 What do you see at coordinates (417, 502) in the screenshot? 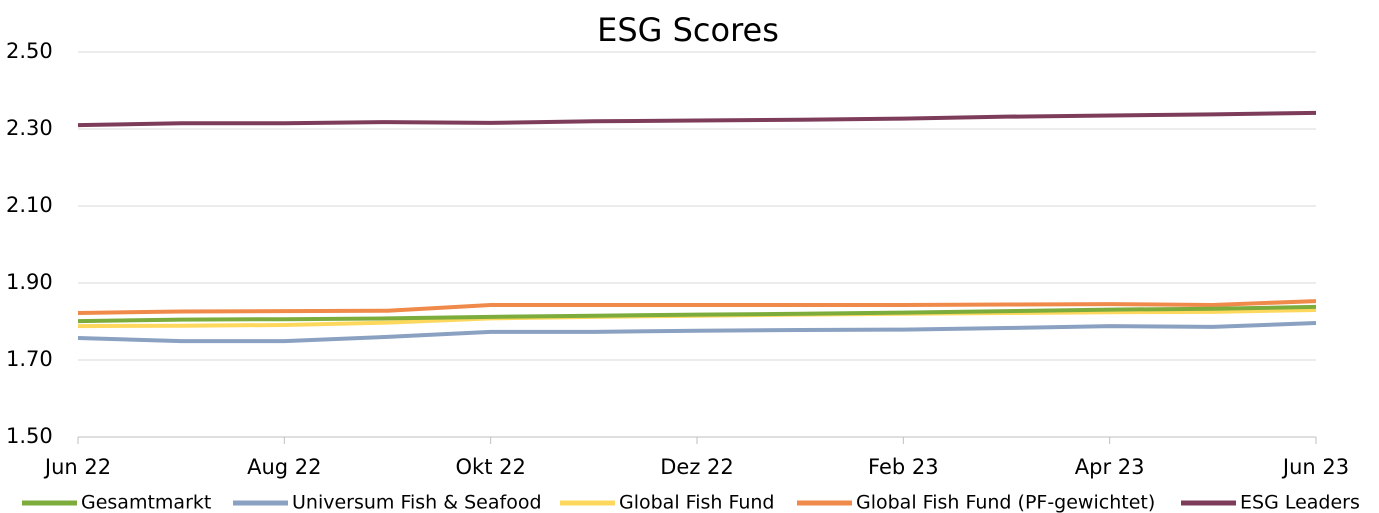
I see `legend-label: Universum Fish & Seafood` at bounding box center [417, 502].